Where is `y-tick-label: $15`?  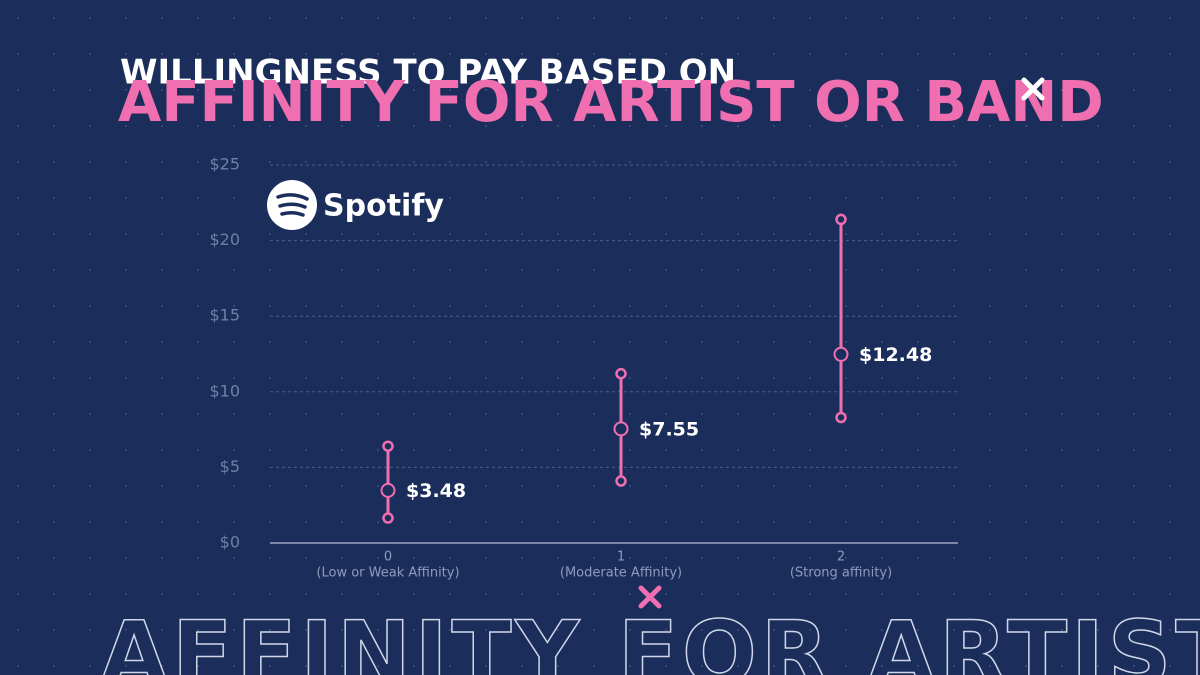
y-tick-label: $15 is located at coordinates (224, 315).